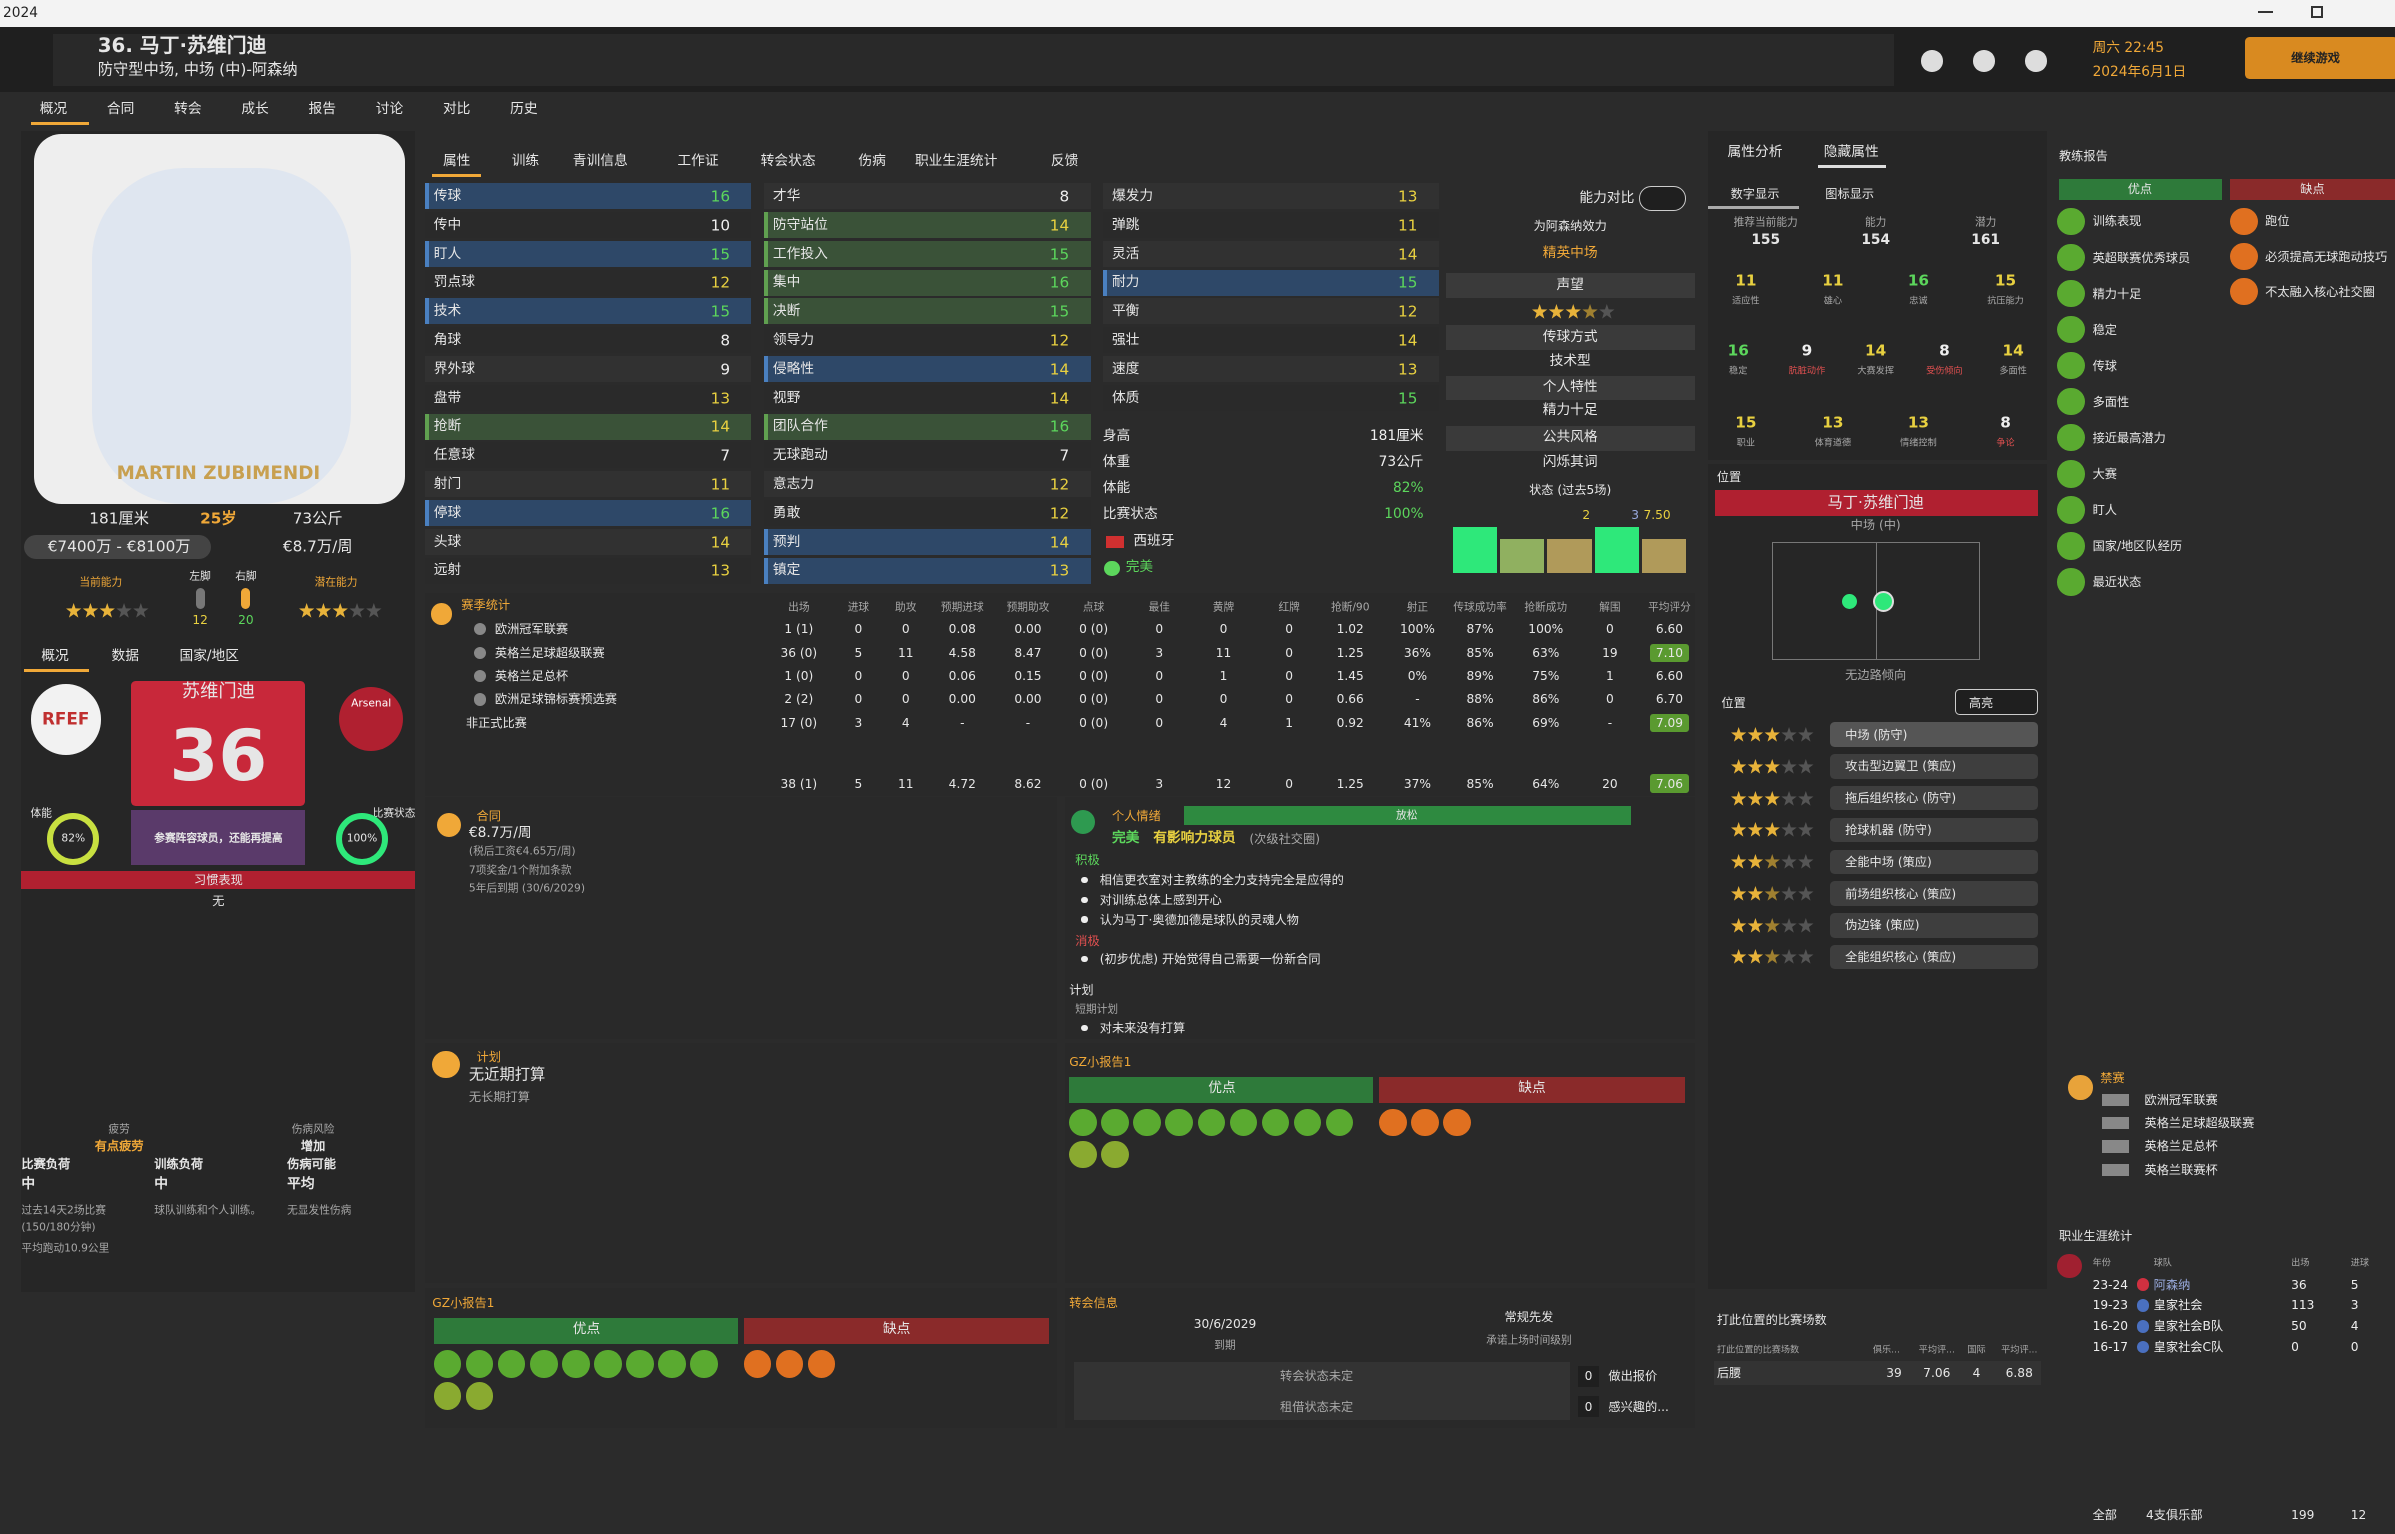 Image resolution: width=2395 pixels, height=1534 pixels. I want to click on role-name: 抢球机器 (防守), so click(1888, 829).